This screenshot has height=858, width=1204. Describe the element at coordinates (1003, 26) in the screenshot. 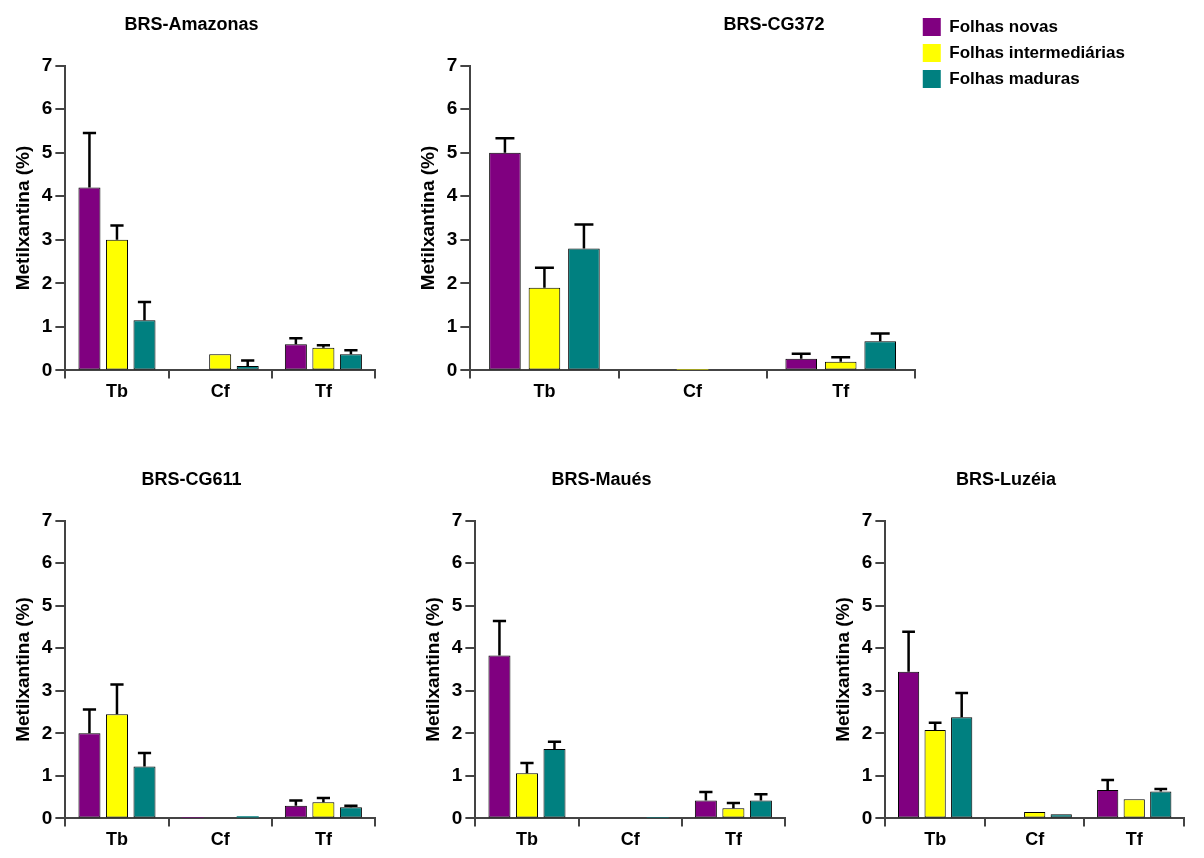

I see `legend-label: Folhas novas` at that location.